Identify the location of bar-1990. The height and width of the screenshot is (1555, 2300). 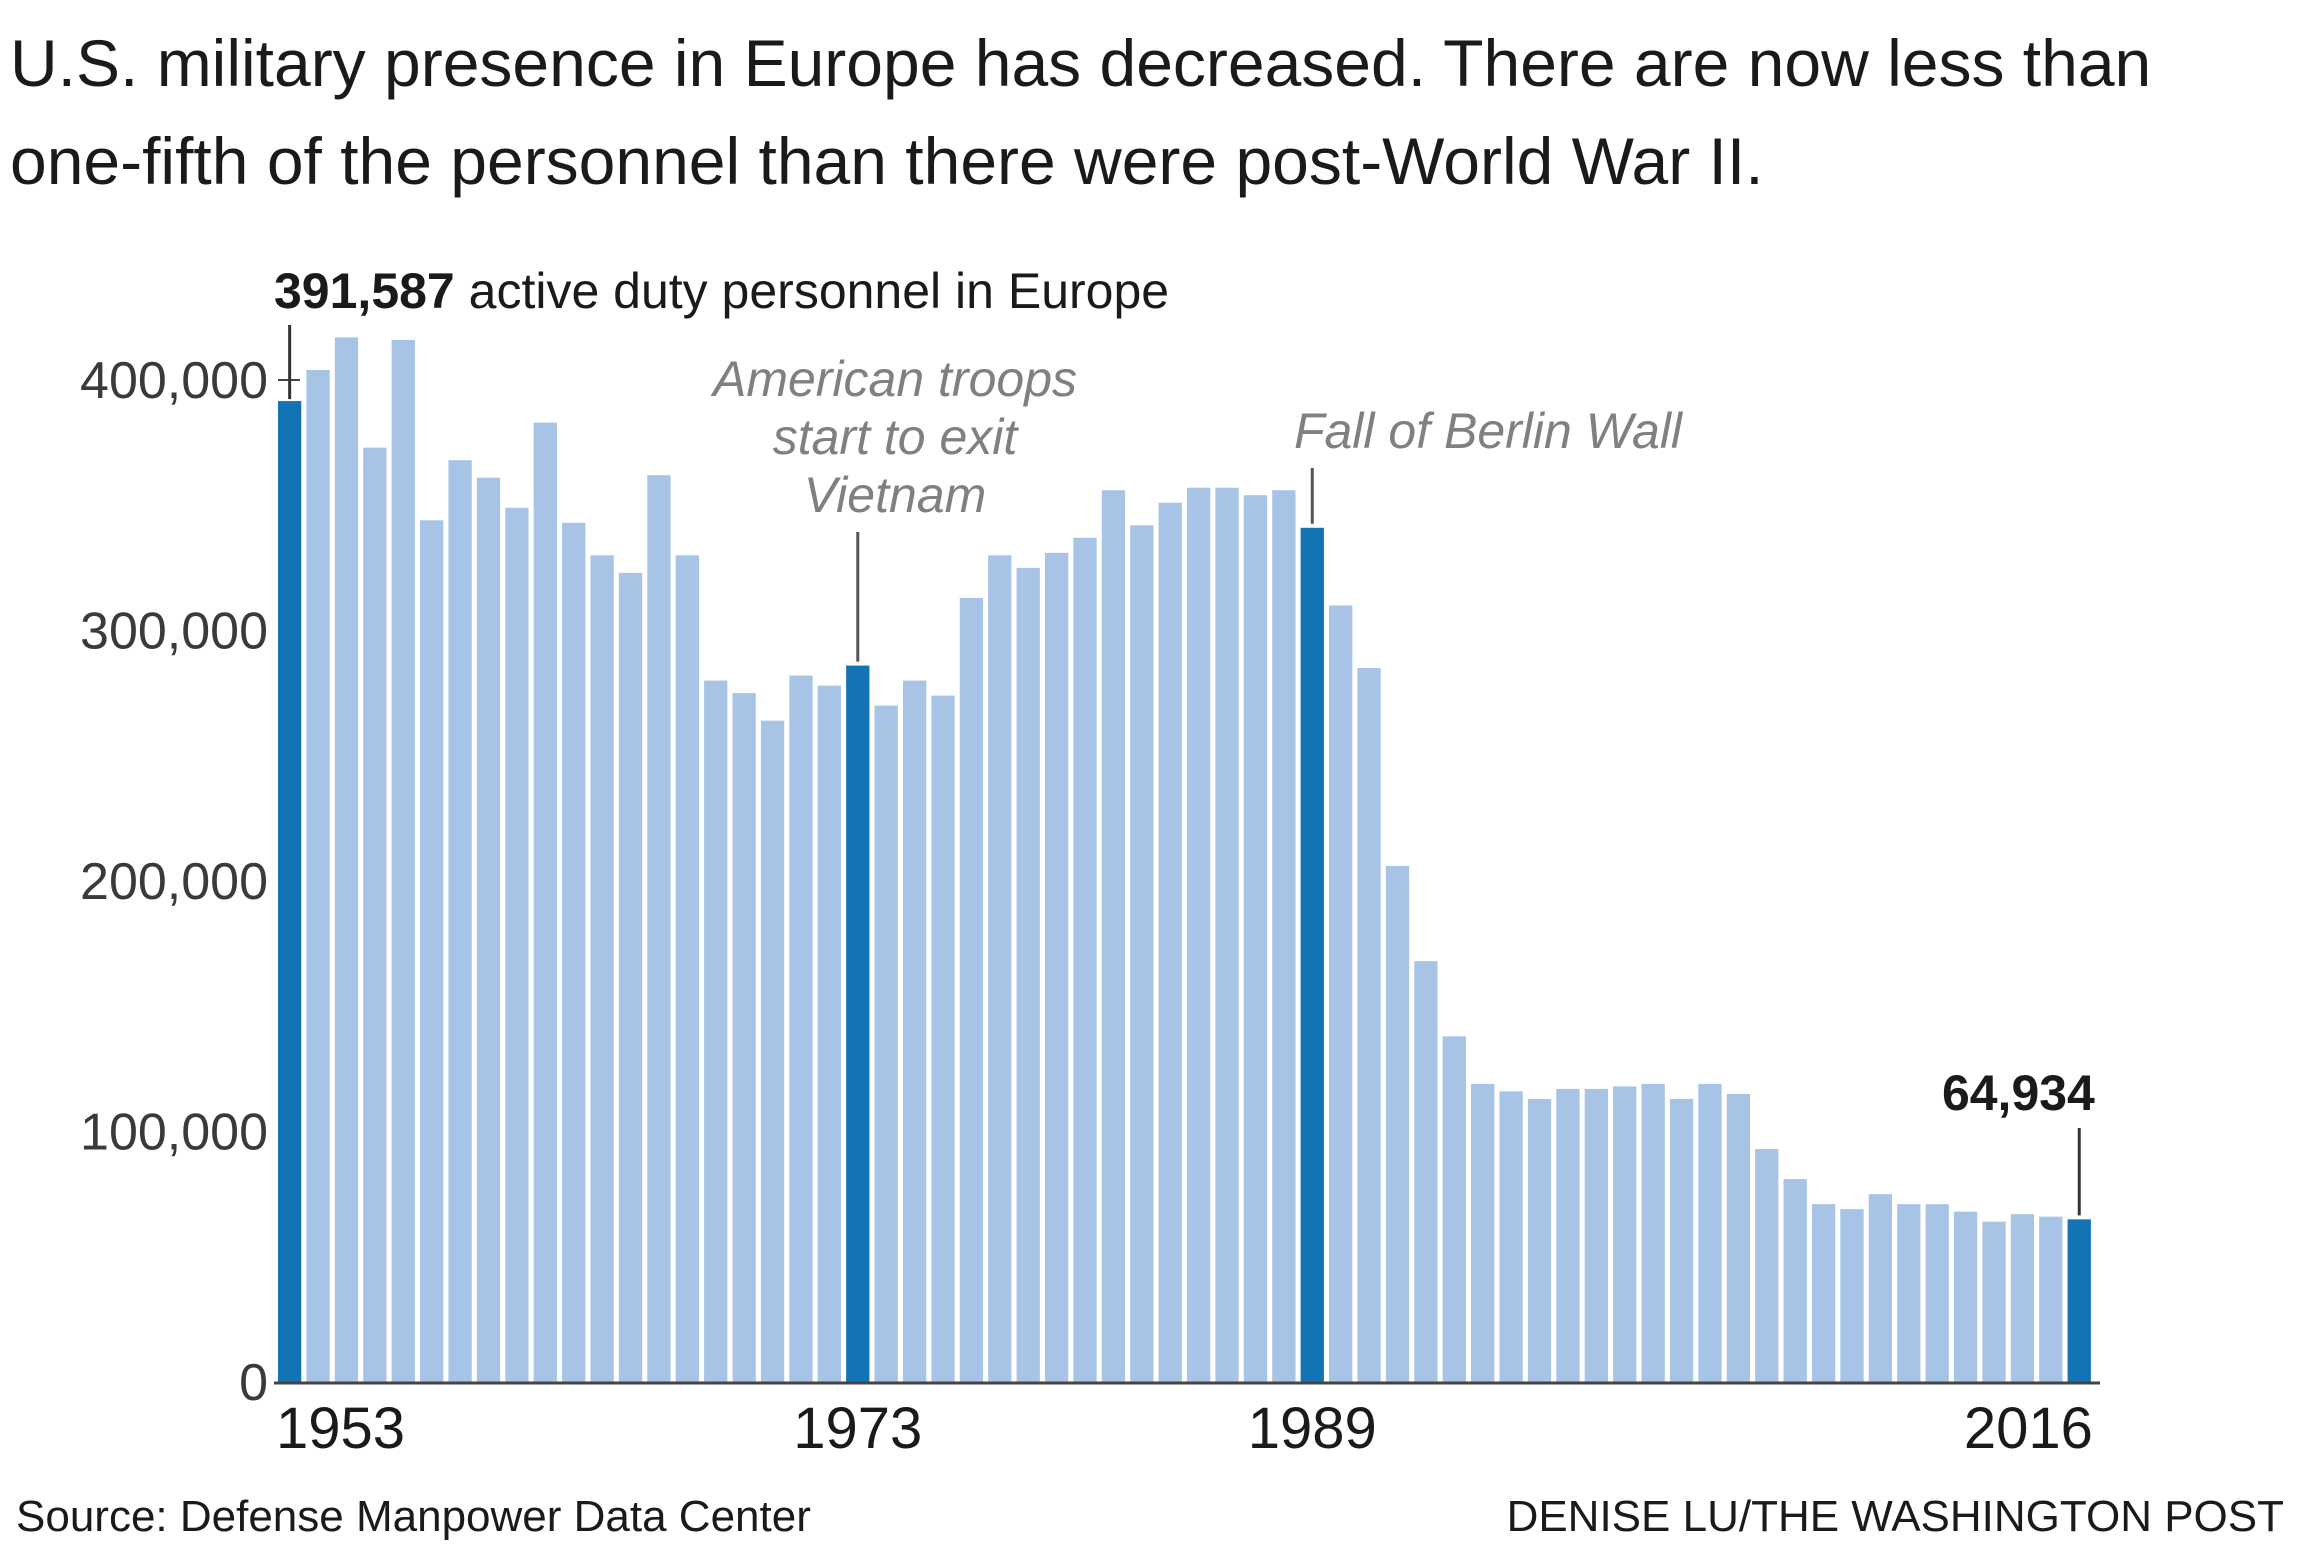
(1341, 993).